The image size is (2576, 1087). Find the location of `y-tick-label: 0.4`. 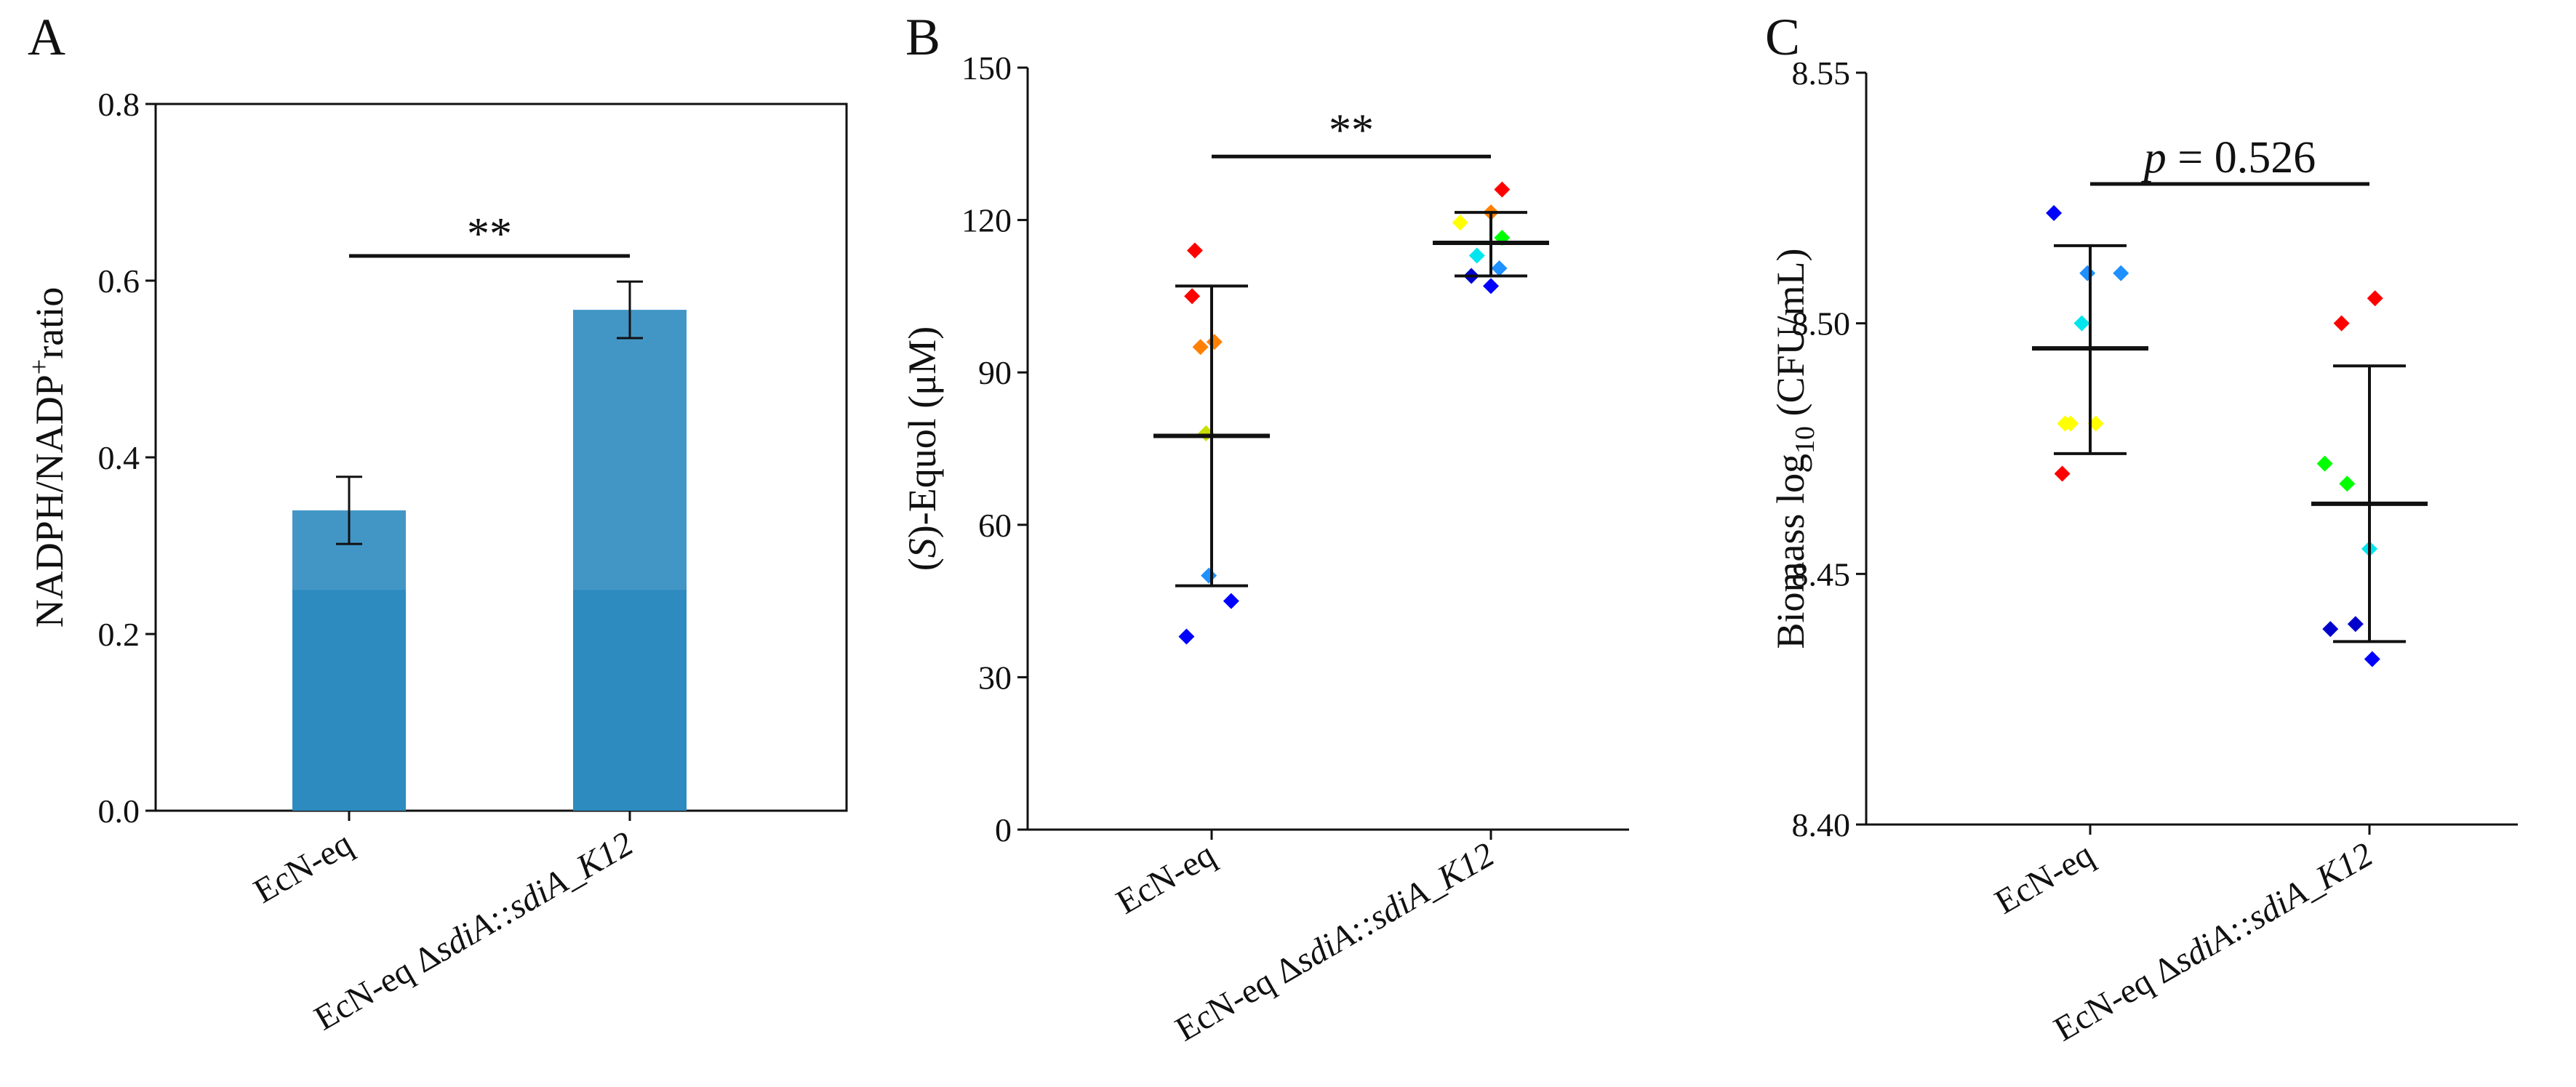

y-tick-label: 0.4 is located at coordinates (119, 457).